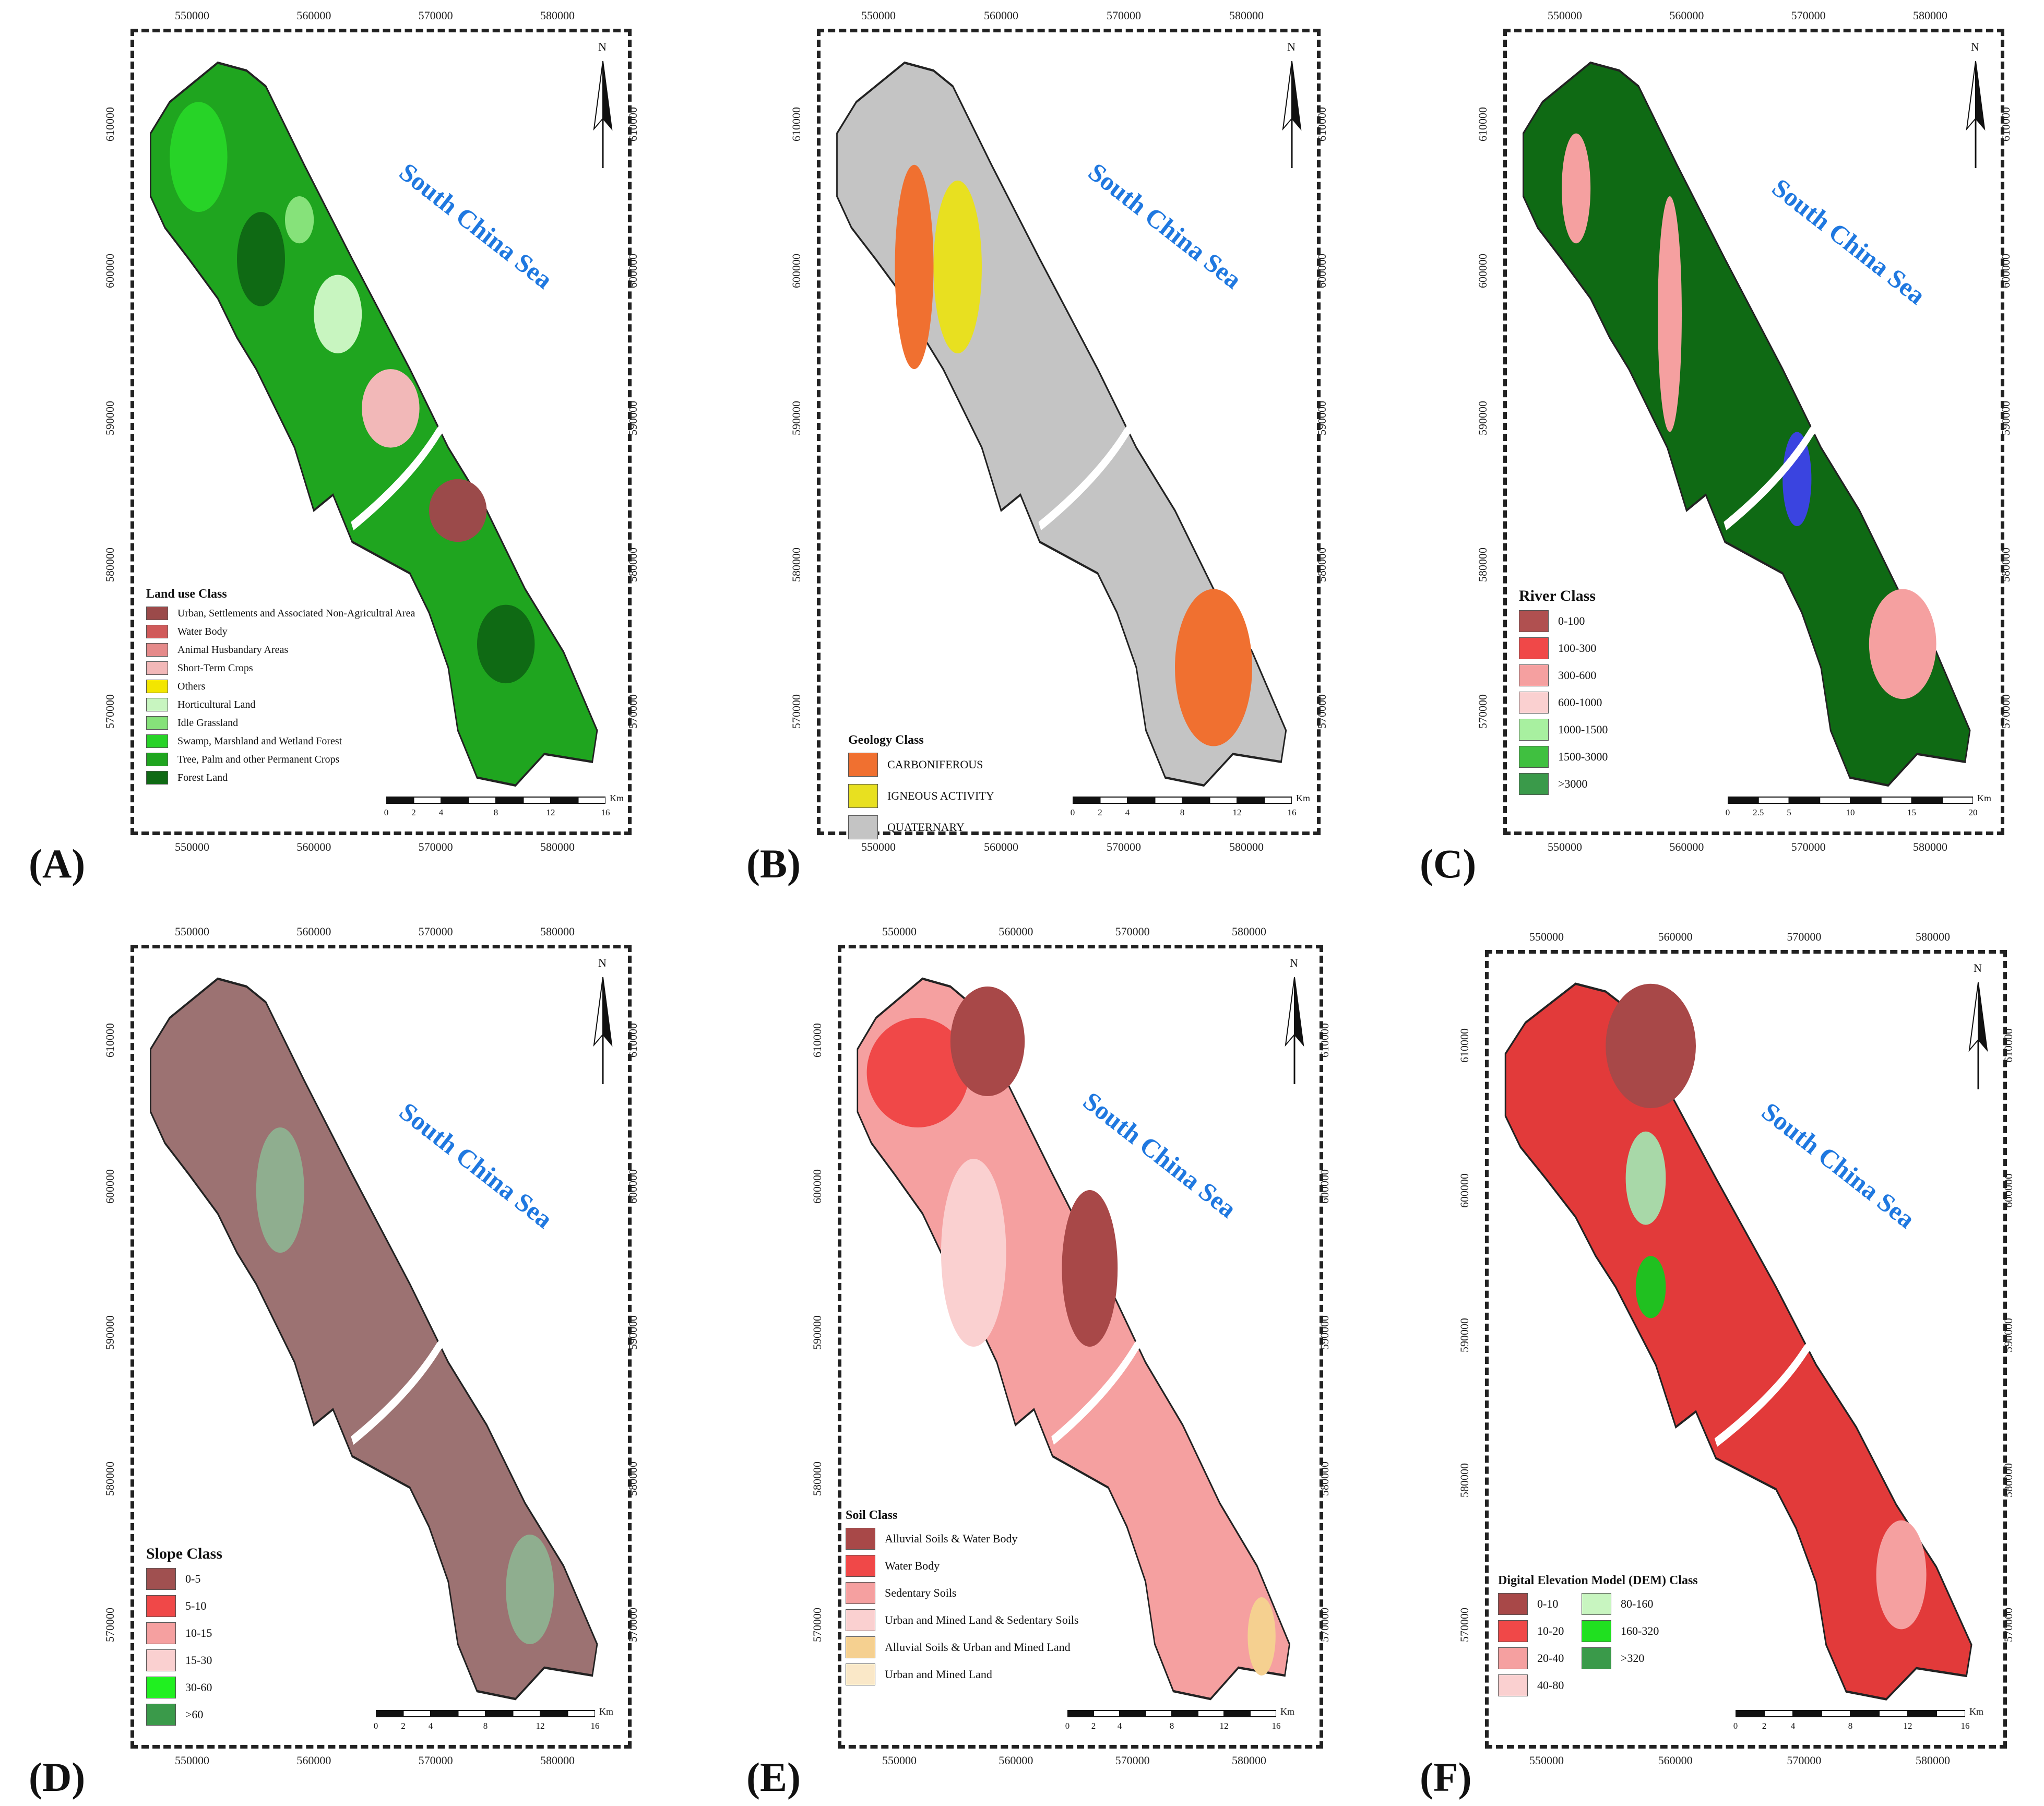 The width and height of the screenshot is (2044, 1806). I want to click on legend-items: 0-5 5-10 10-15 15-30 30-60 >60, so click(184, 1647).